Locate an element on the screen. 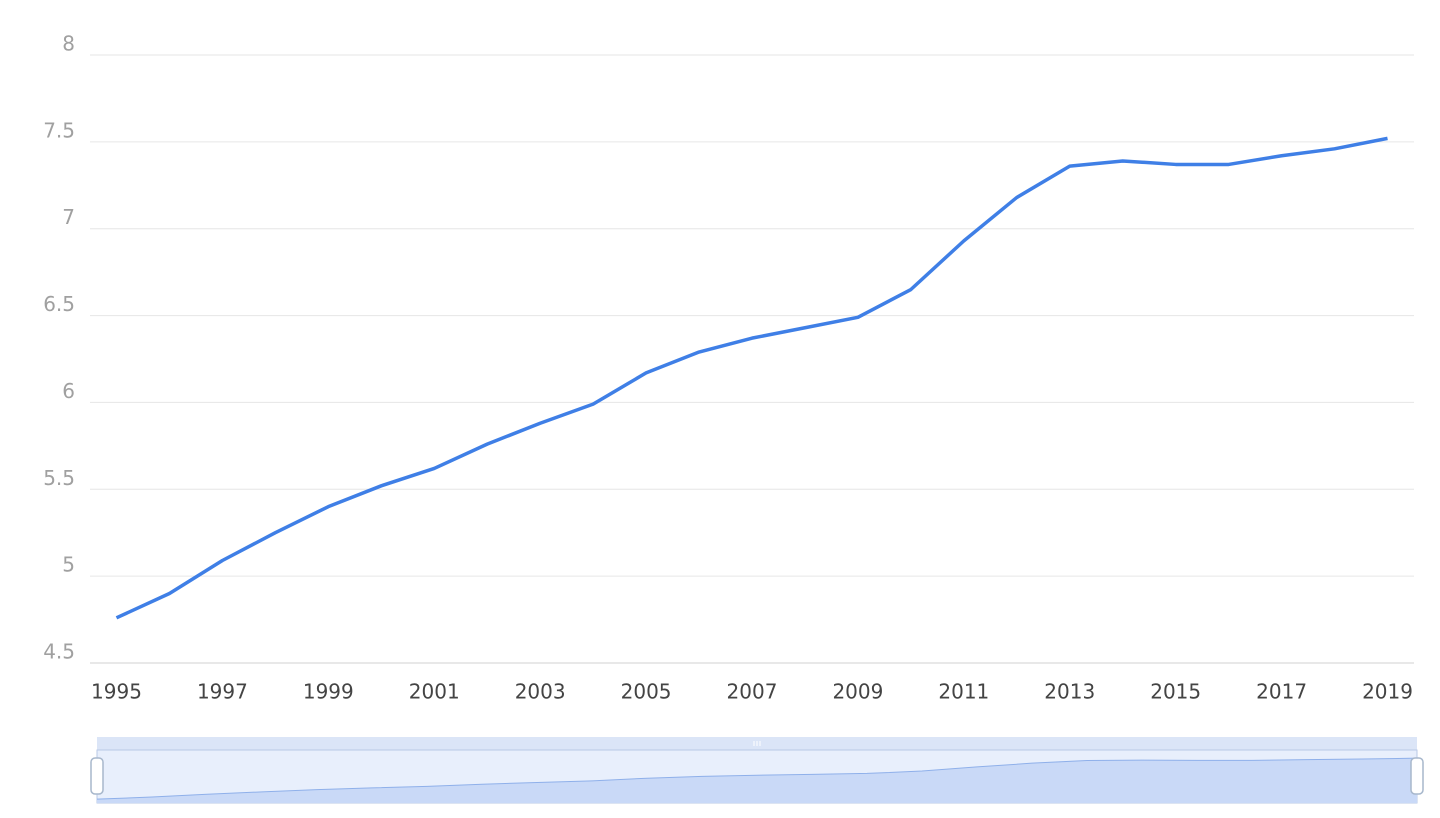 This screenshot has height=818, width=1440. y-tick-label: 6 is located at coordinates (68, 391).